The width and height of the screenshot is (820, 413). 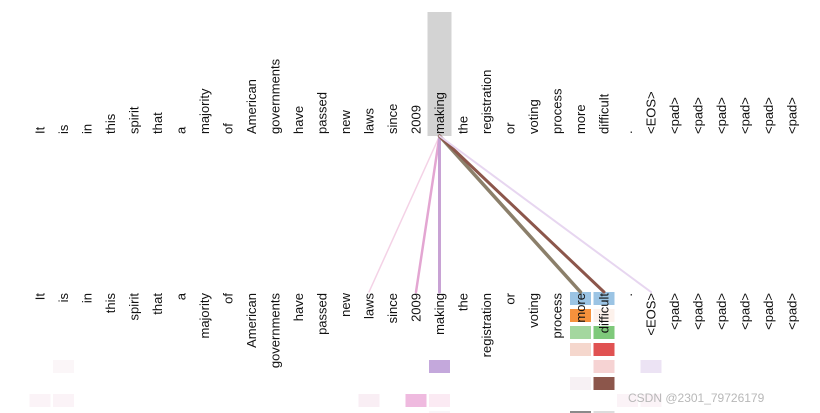 What do you see at coordinates (157, 123) in the screenshot?
I see `top-token-label: that` at bounding box center [157, 123].